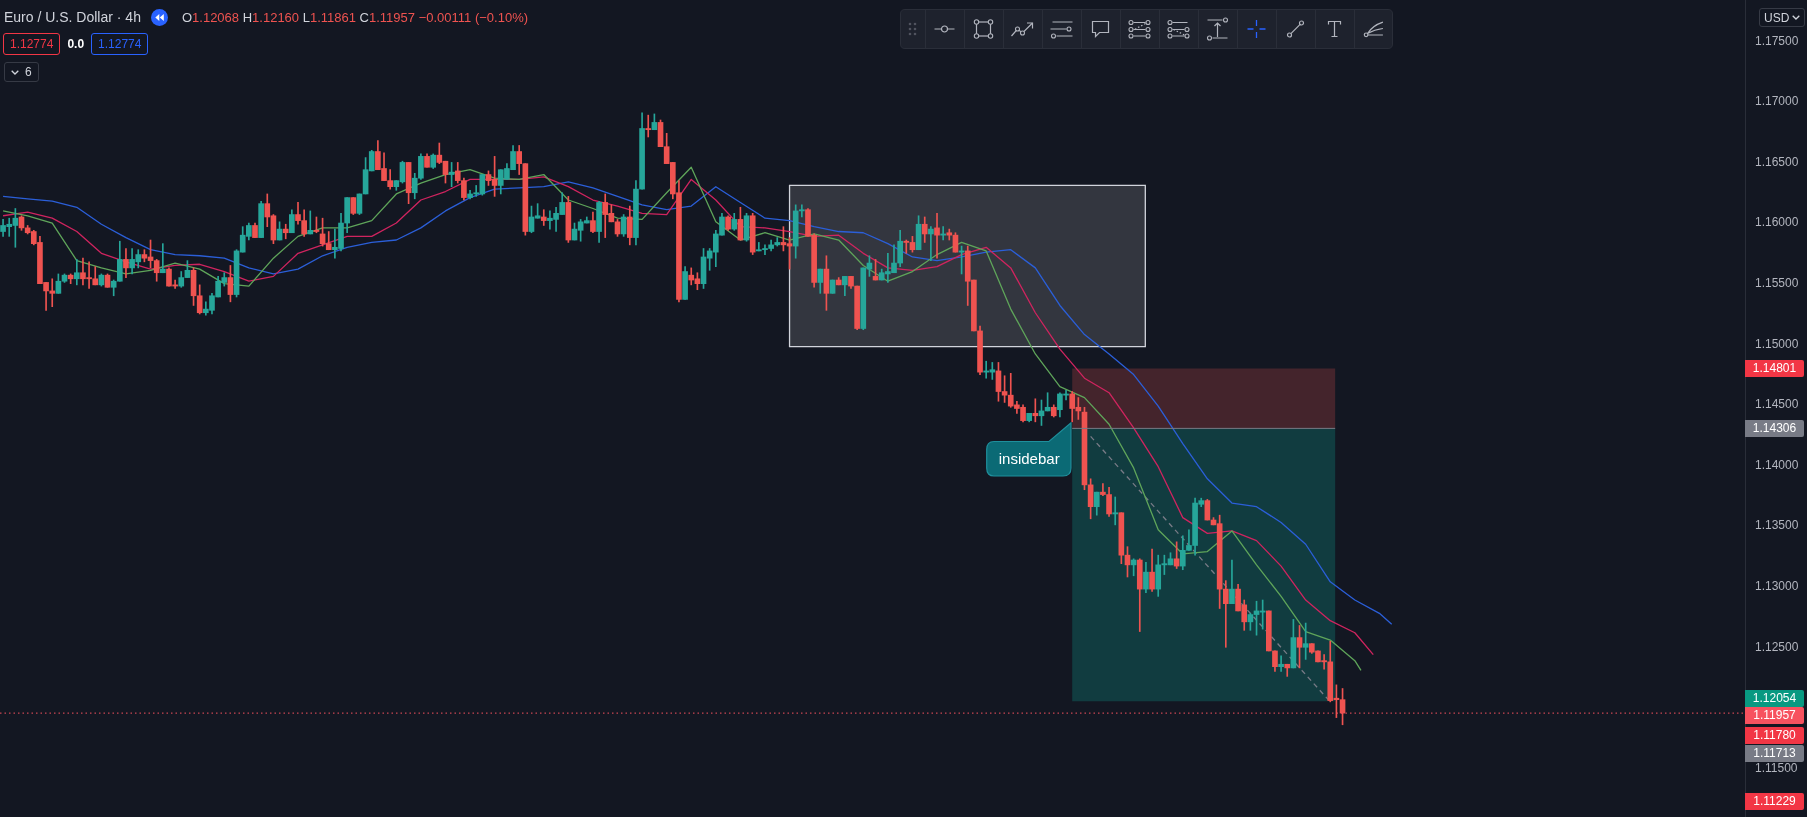 The image size is (1807, 817). What do you see at coordinates (1777, 282) in the screenshot?
I see `y-tick-label: 1.15500` at bounding box center [1777, 282].